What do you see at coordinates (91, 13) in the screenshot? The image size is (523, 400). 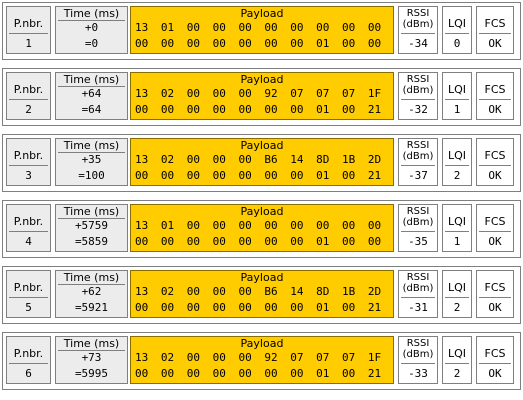 I see `time-header: Time (ms)` at bounding box center [91, 13].